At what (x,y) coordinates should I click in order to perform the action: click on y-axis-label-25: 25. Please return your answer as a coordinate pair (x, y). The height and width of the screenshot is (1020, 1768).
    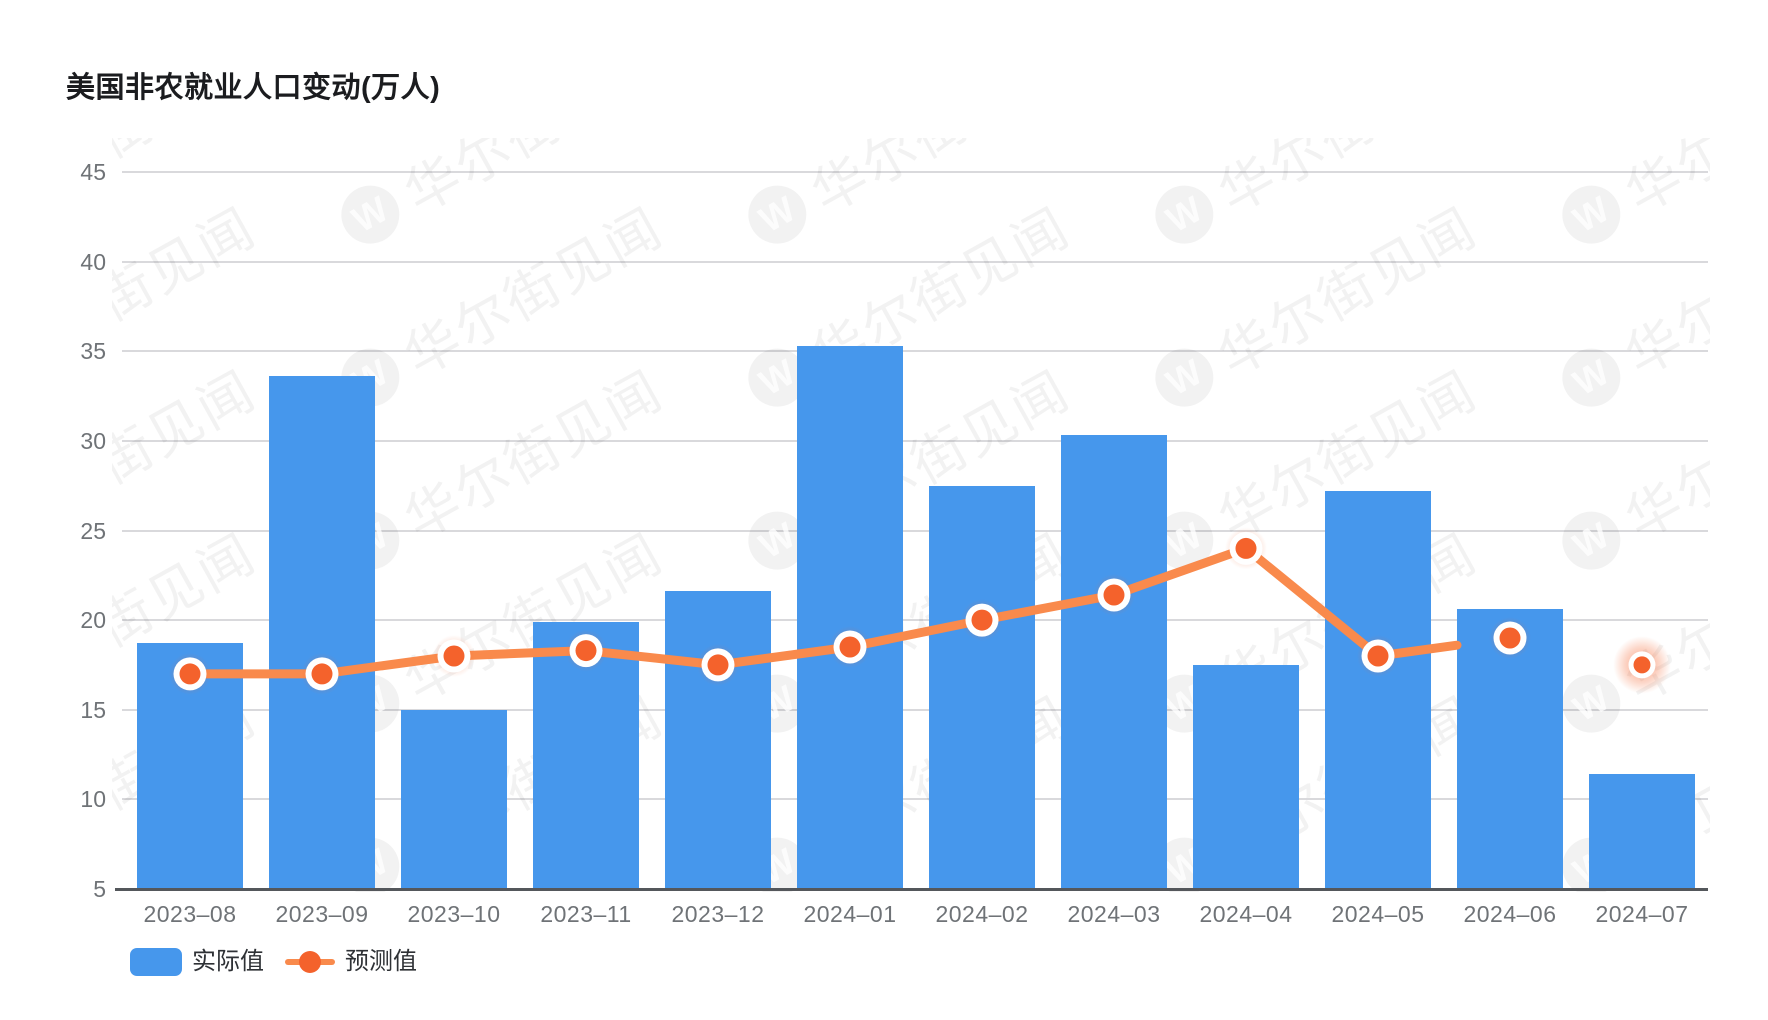
    Looking at the image, I should click on (93, 530).